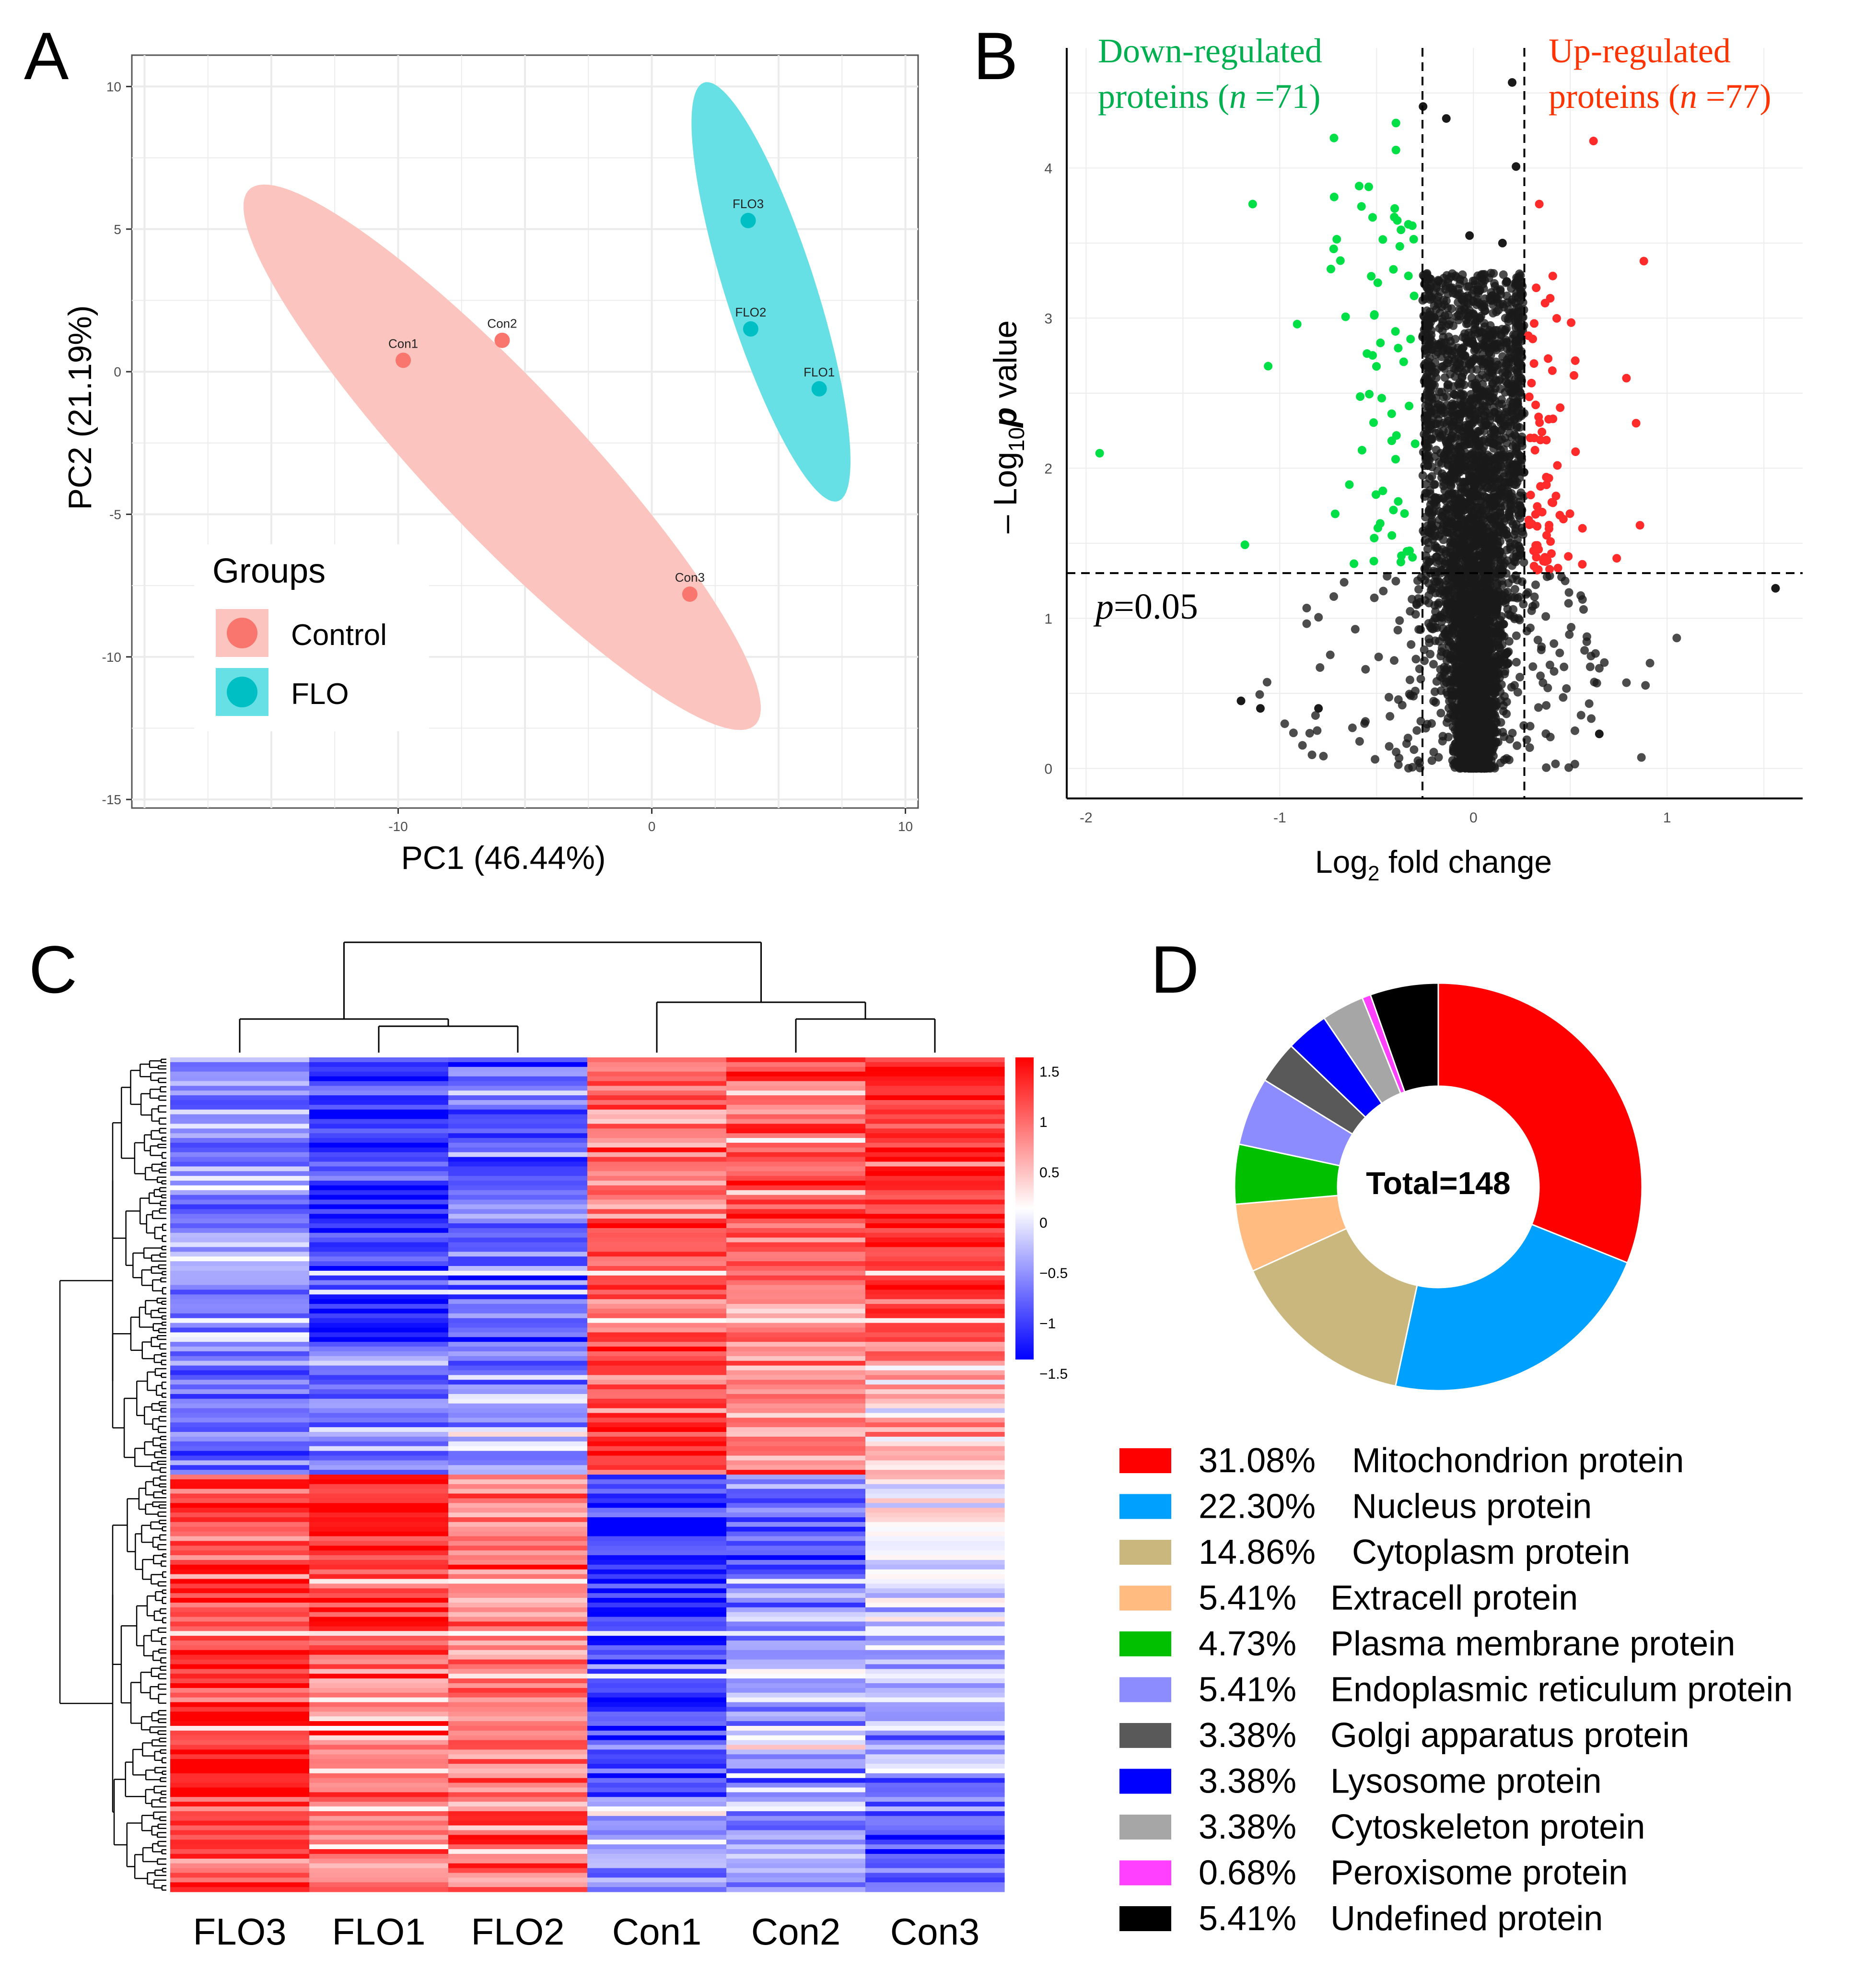  I want to click on panel-letter-a: A, so click(46, 56).